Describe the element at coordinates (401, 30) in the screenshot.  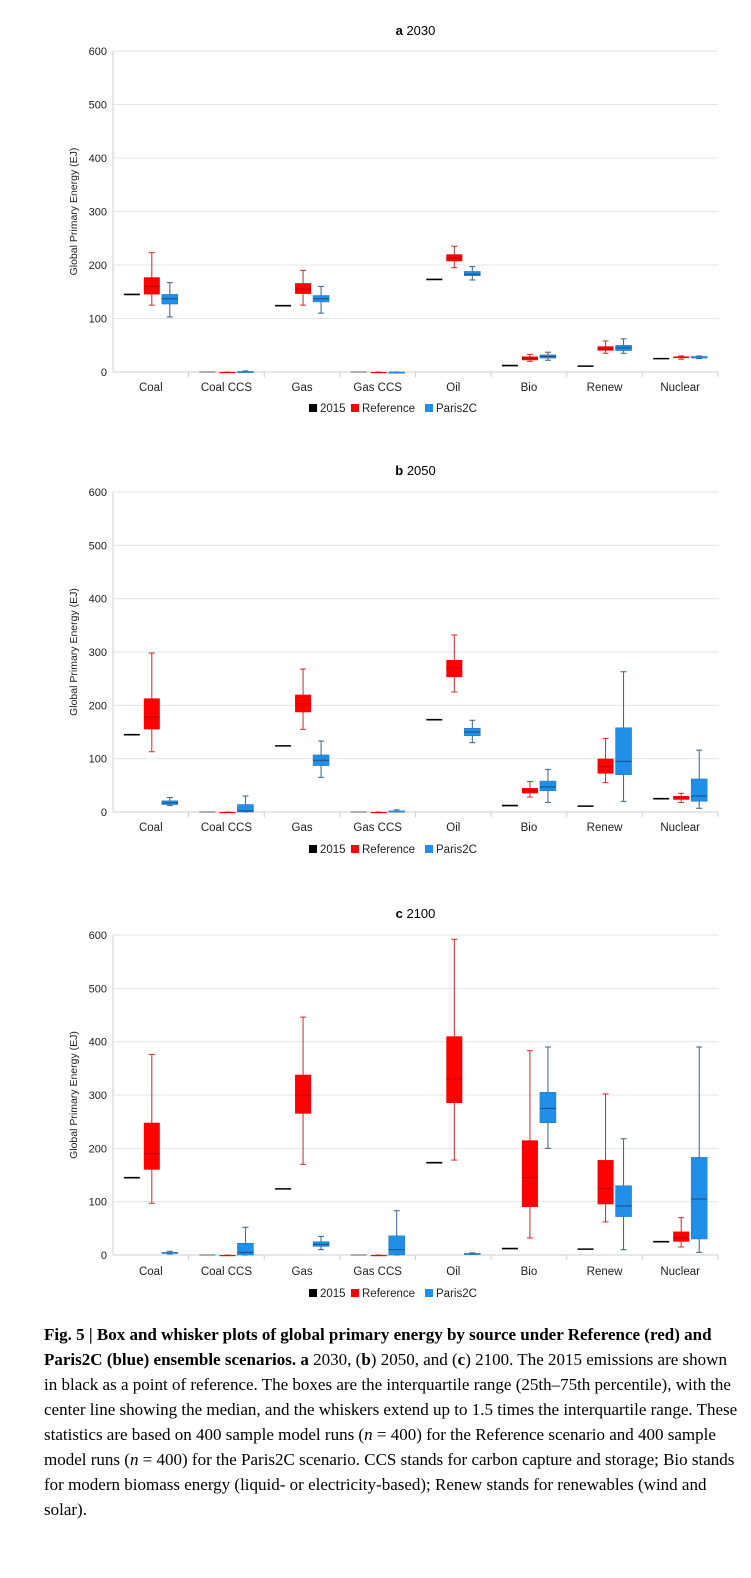
I see `chart-panel-letter: a` at that location.